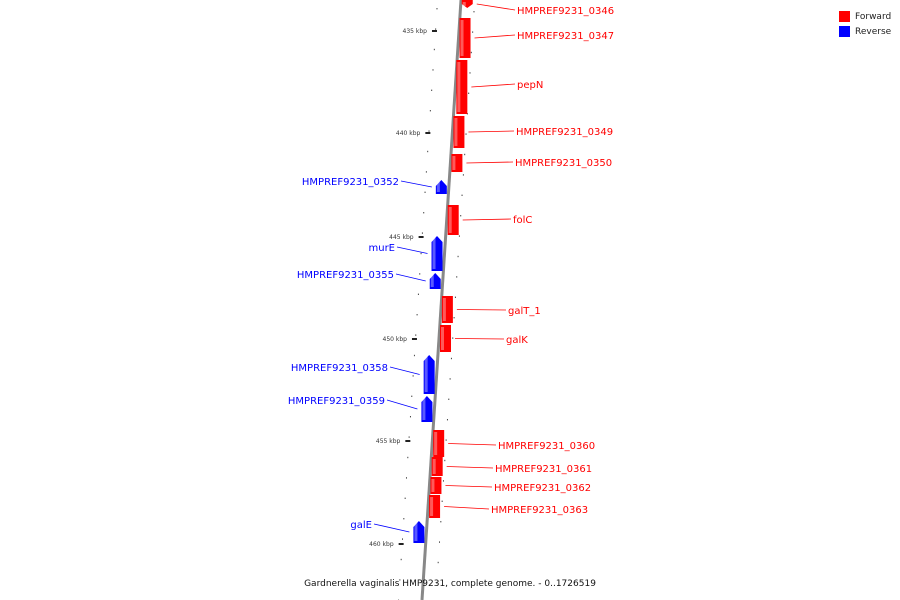  Describe the element at coordinates (345, 275) in the screenshot. I see `gene-label: HMPREF9231_0355` at that location.